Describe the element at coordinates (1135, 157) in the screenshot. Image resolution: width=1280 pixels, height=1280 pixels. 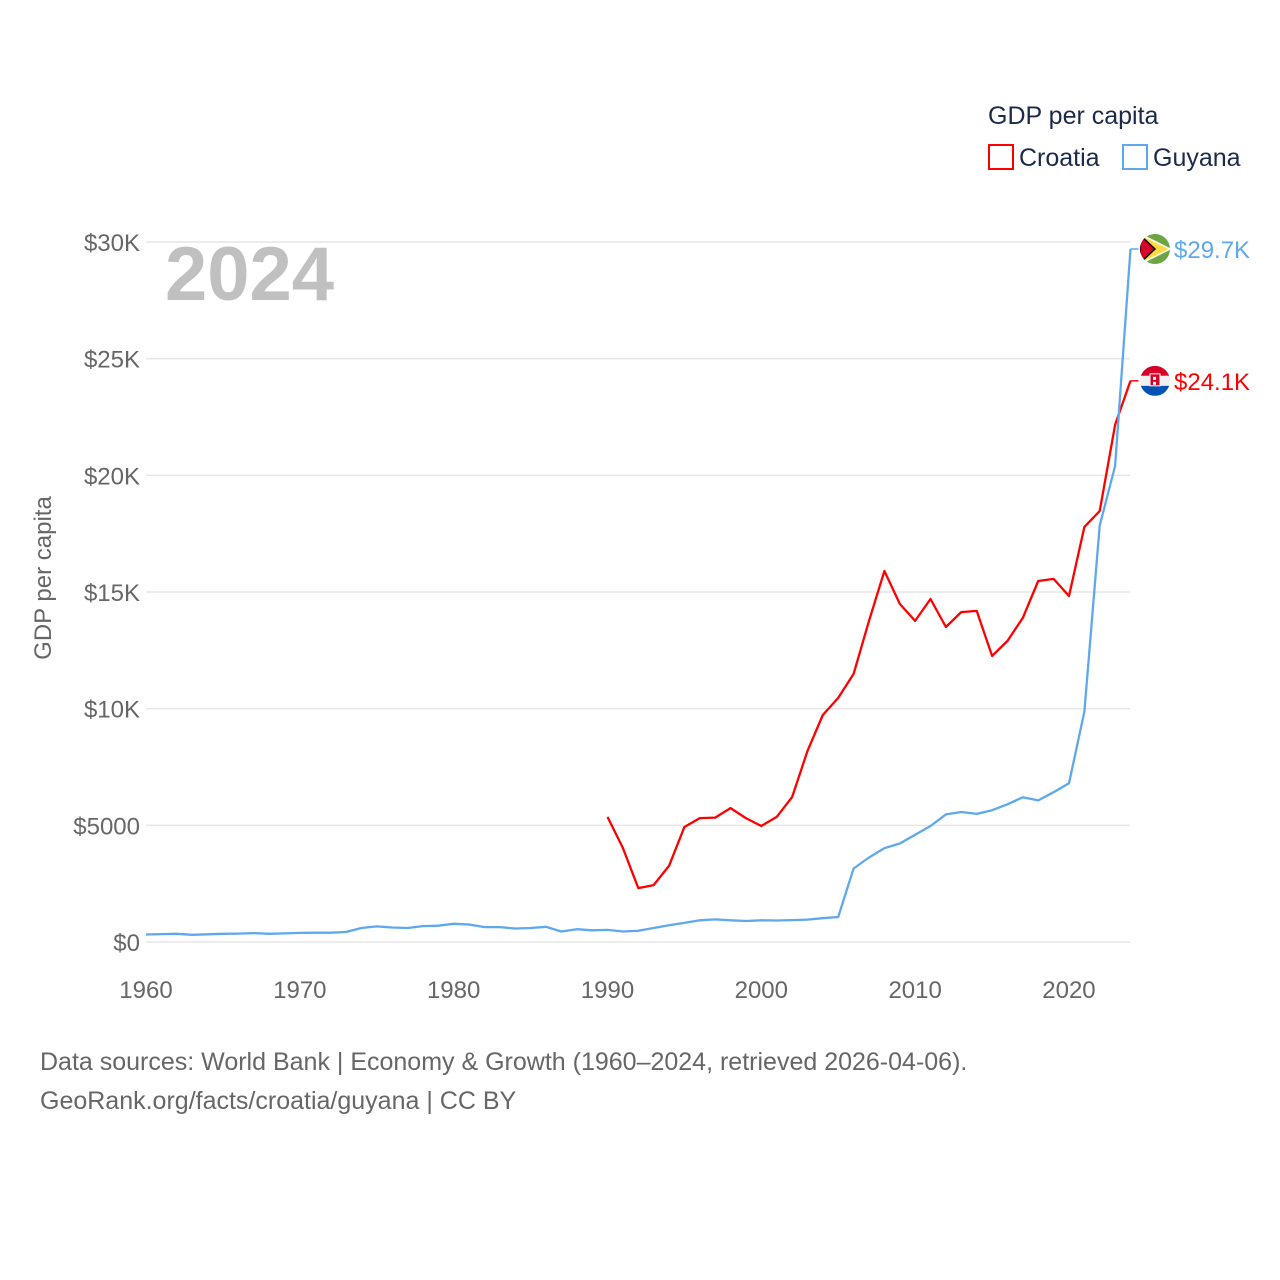
I see `legend-swatch-guyana` at that location.